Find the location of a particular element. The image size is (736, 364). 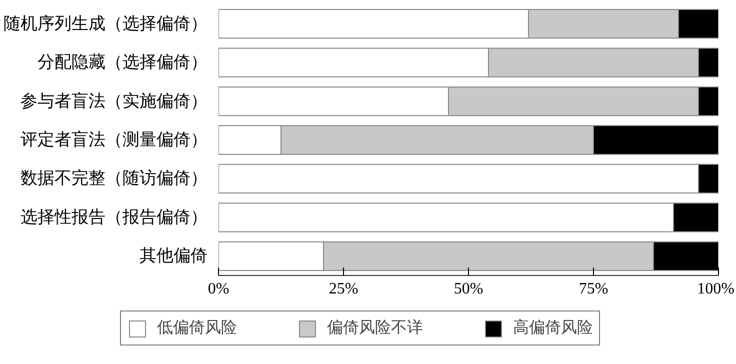

y-tick-label: 选择性报告（报告偏倚） is located at coordinates (114, 217).